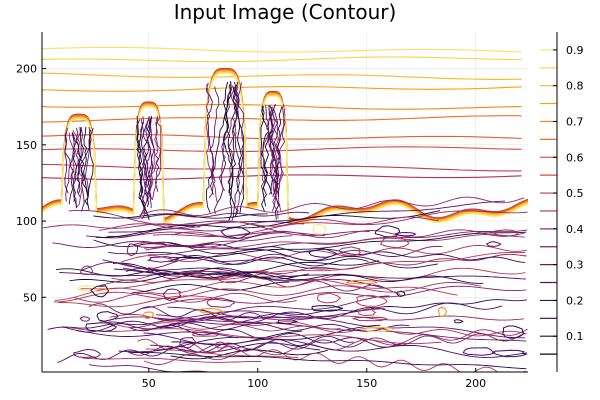 Image resolution: width=600 pixels, height=400 pixels. What do you see at coordinates (26, 221) in the screenshot?
I see `y-tick-label: 100` at bounding box center [26, 221].